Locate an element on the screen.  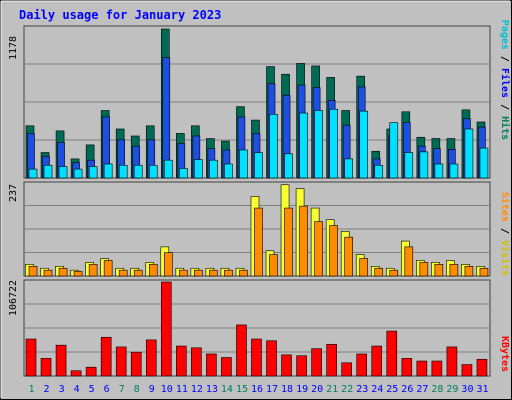
x-label-day-11: 11 is located at coordinates (182, 389).